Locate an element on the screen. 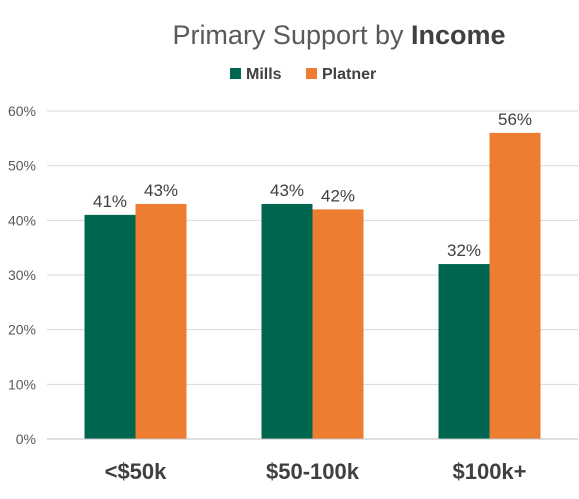 Image resolution: width=579 pixels, height=499 pixels. y-tick-label: 60% is located at coordinates (22, 111).